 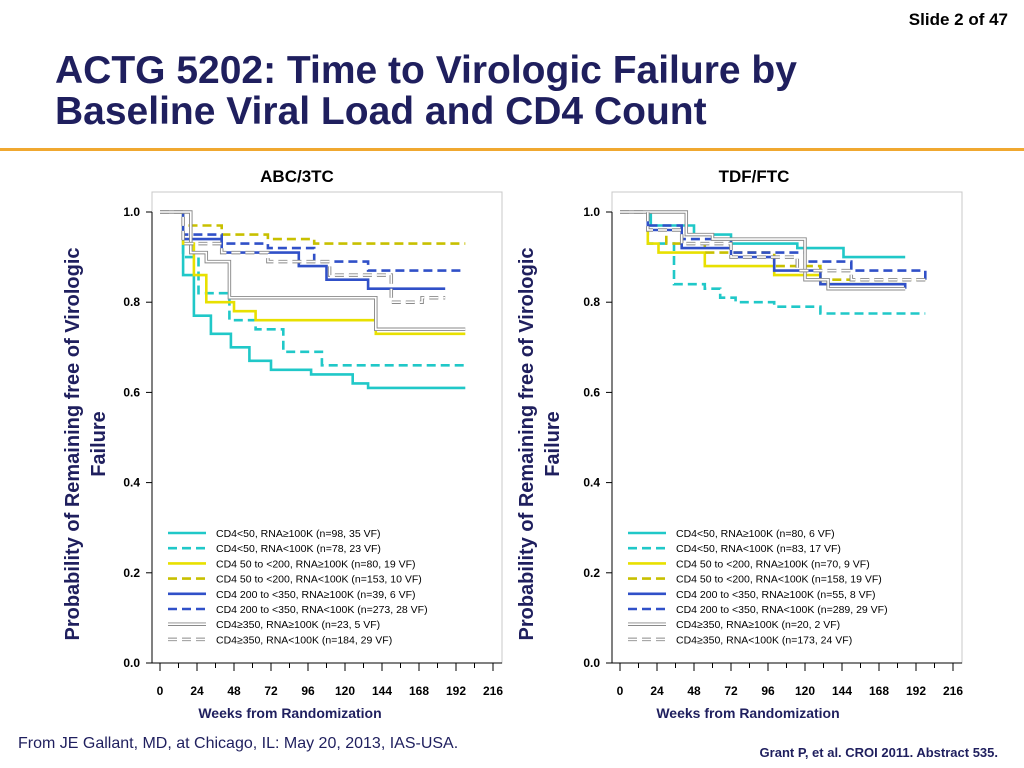 What do you see at coordinates (304, 640) in the screenshot?
I see `legend-label: CD4≥350, RNA<100K (n=184, 29 VF)` at bounding box center [304, 640].